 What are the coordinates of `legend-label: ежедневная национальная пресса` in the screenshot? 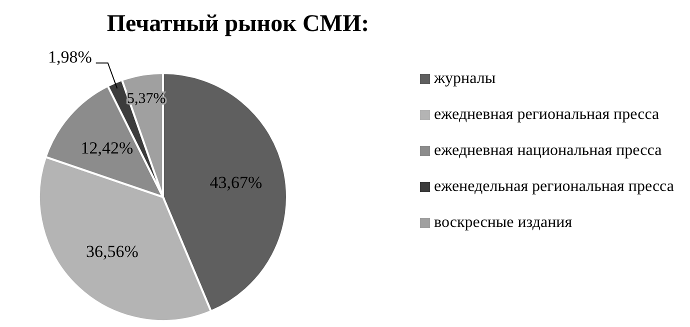 It's located at (548, 151).